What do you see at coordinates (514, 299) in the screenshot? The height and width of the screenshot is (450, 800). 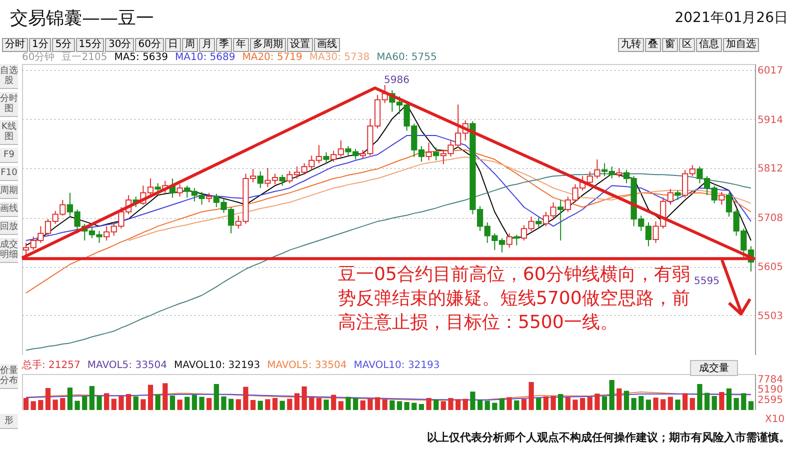 I see `annotation: 豆一05合约目前高位，60分钟线横向，有弱势反弹结束的嫌疑。短线5700做空思路，前高注意止损，目标位：5500一线。` at bounding box center [514, 299].